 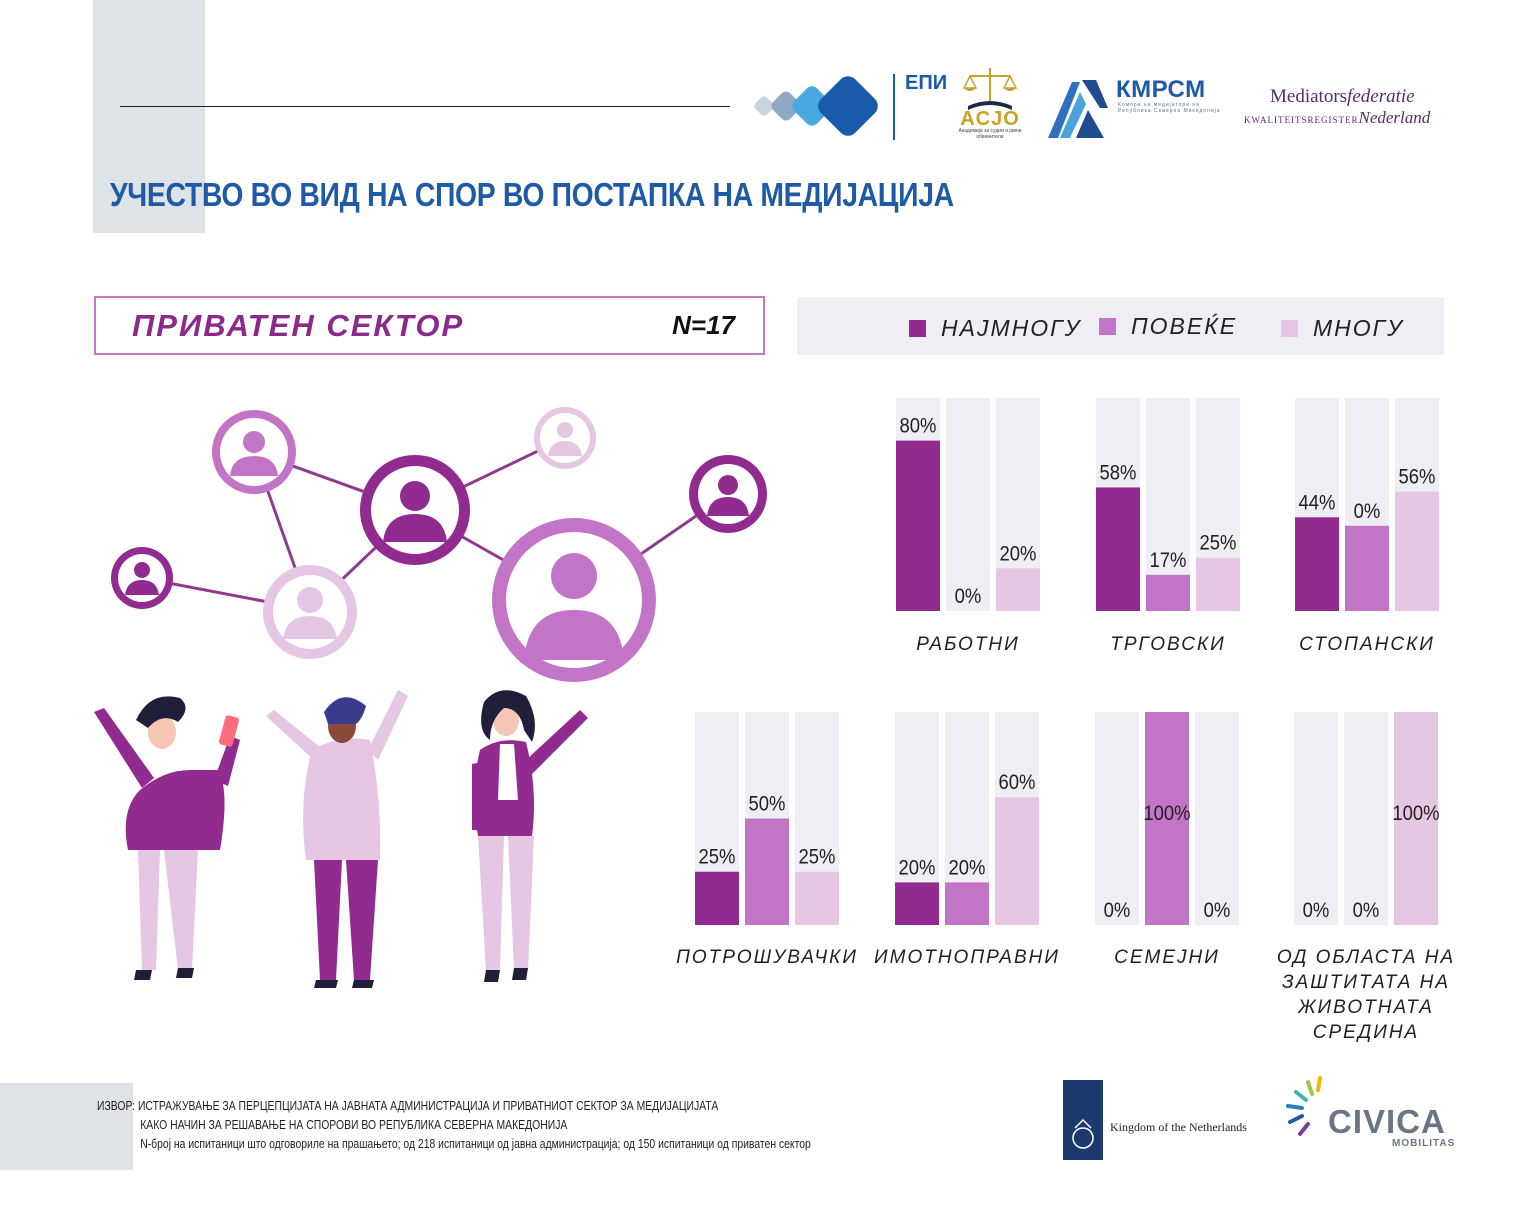 I want to click on data-label: 17%, so click(x=1168, y=560).